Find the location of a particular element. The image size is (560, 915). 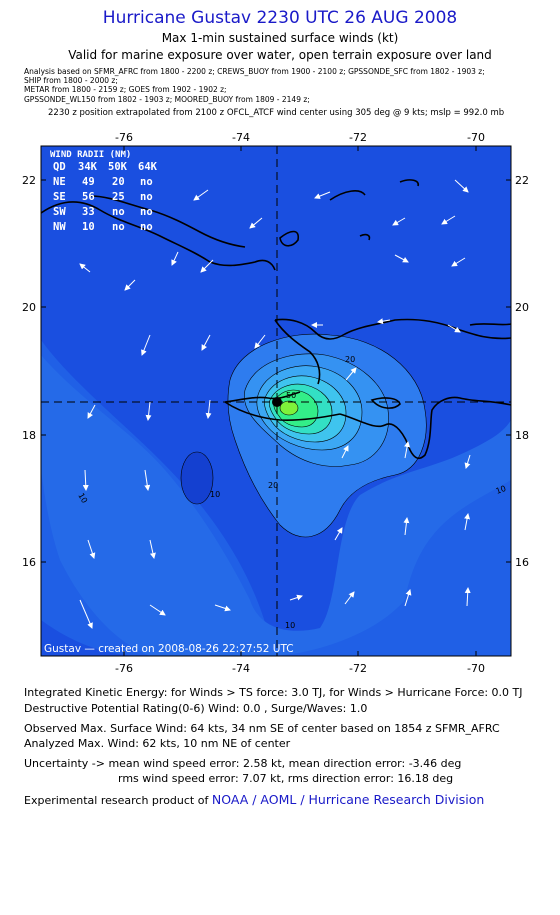

wind-radii-title: WIND RADII (NM) is located at coordinates (90, 155).